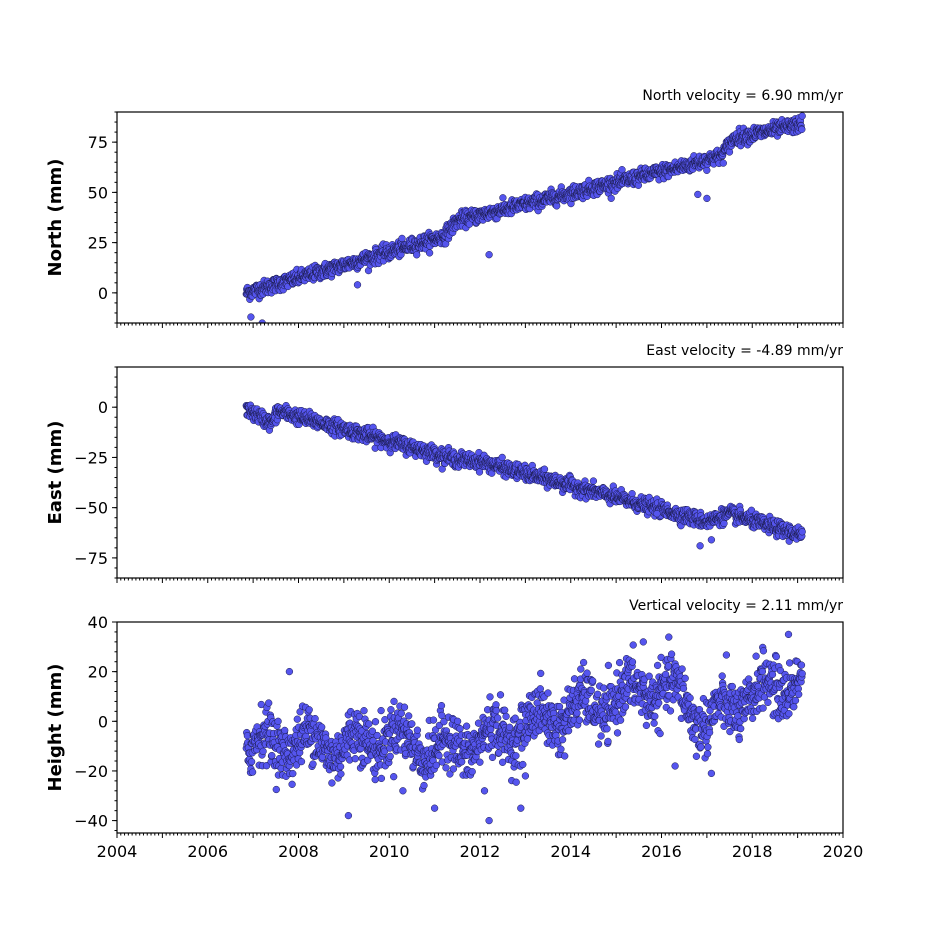  I want to click on y-tick-label: 0, so click(103, 407).